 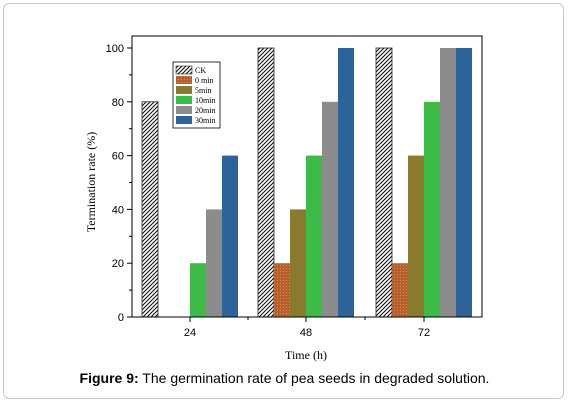 What do you see at coordinates (203, 90) in the screenshot?
I see `legend-label-5min: 5min` at bounding box center [203, 90].